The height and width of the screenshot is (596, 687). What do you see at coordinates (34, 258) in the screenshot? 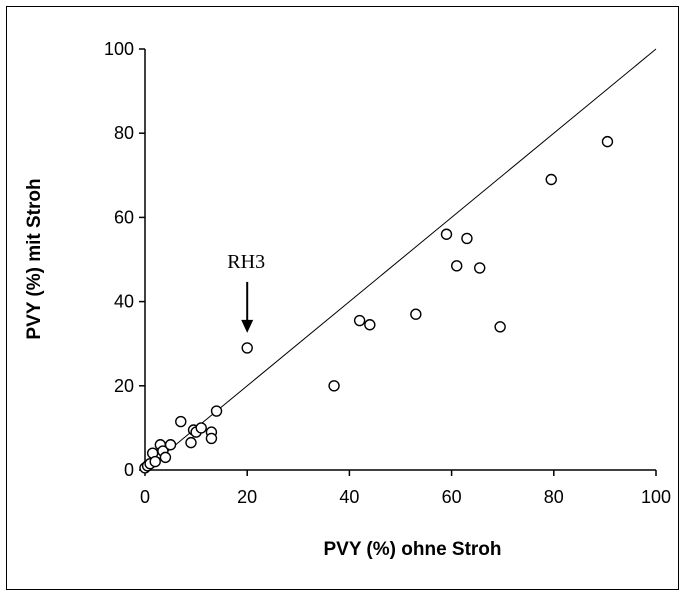
I see `y-axis-title: PVY (%) mit Stroh` at bounding box center [34, 258].